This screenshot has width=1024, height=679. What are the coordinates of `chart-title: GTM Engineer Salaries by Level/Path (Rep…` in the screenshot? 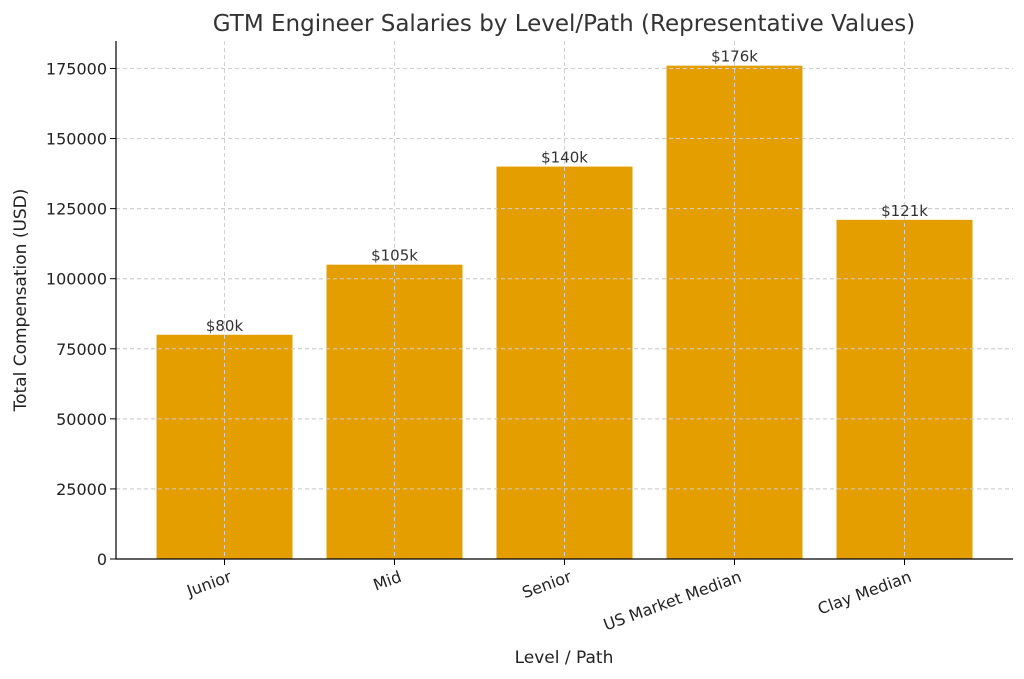 It's located at (564, 24).